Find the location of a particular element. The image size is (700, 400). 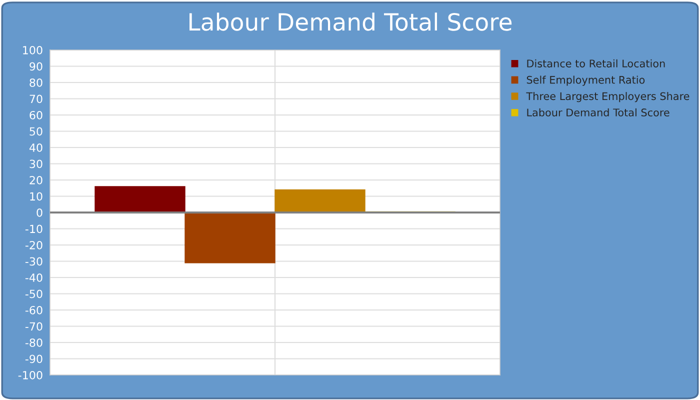

y-tick-label: 40 is located at coordinates (35, 147).